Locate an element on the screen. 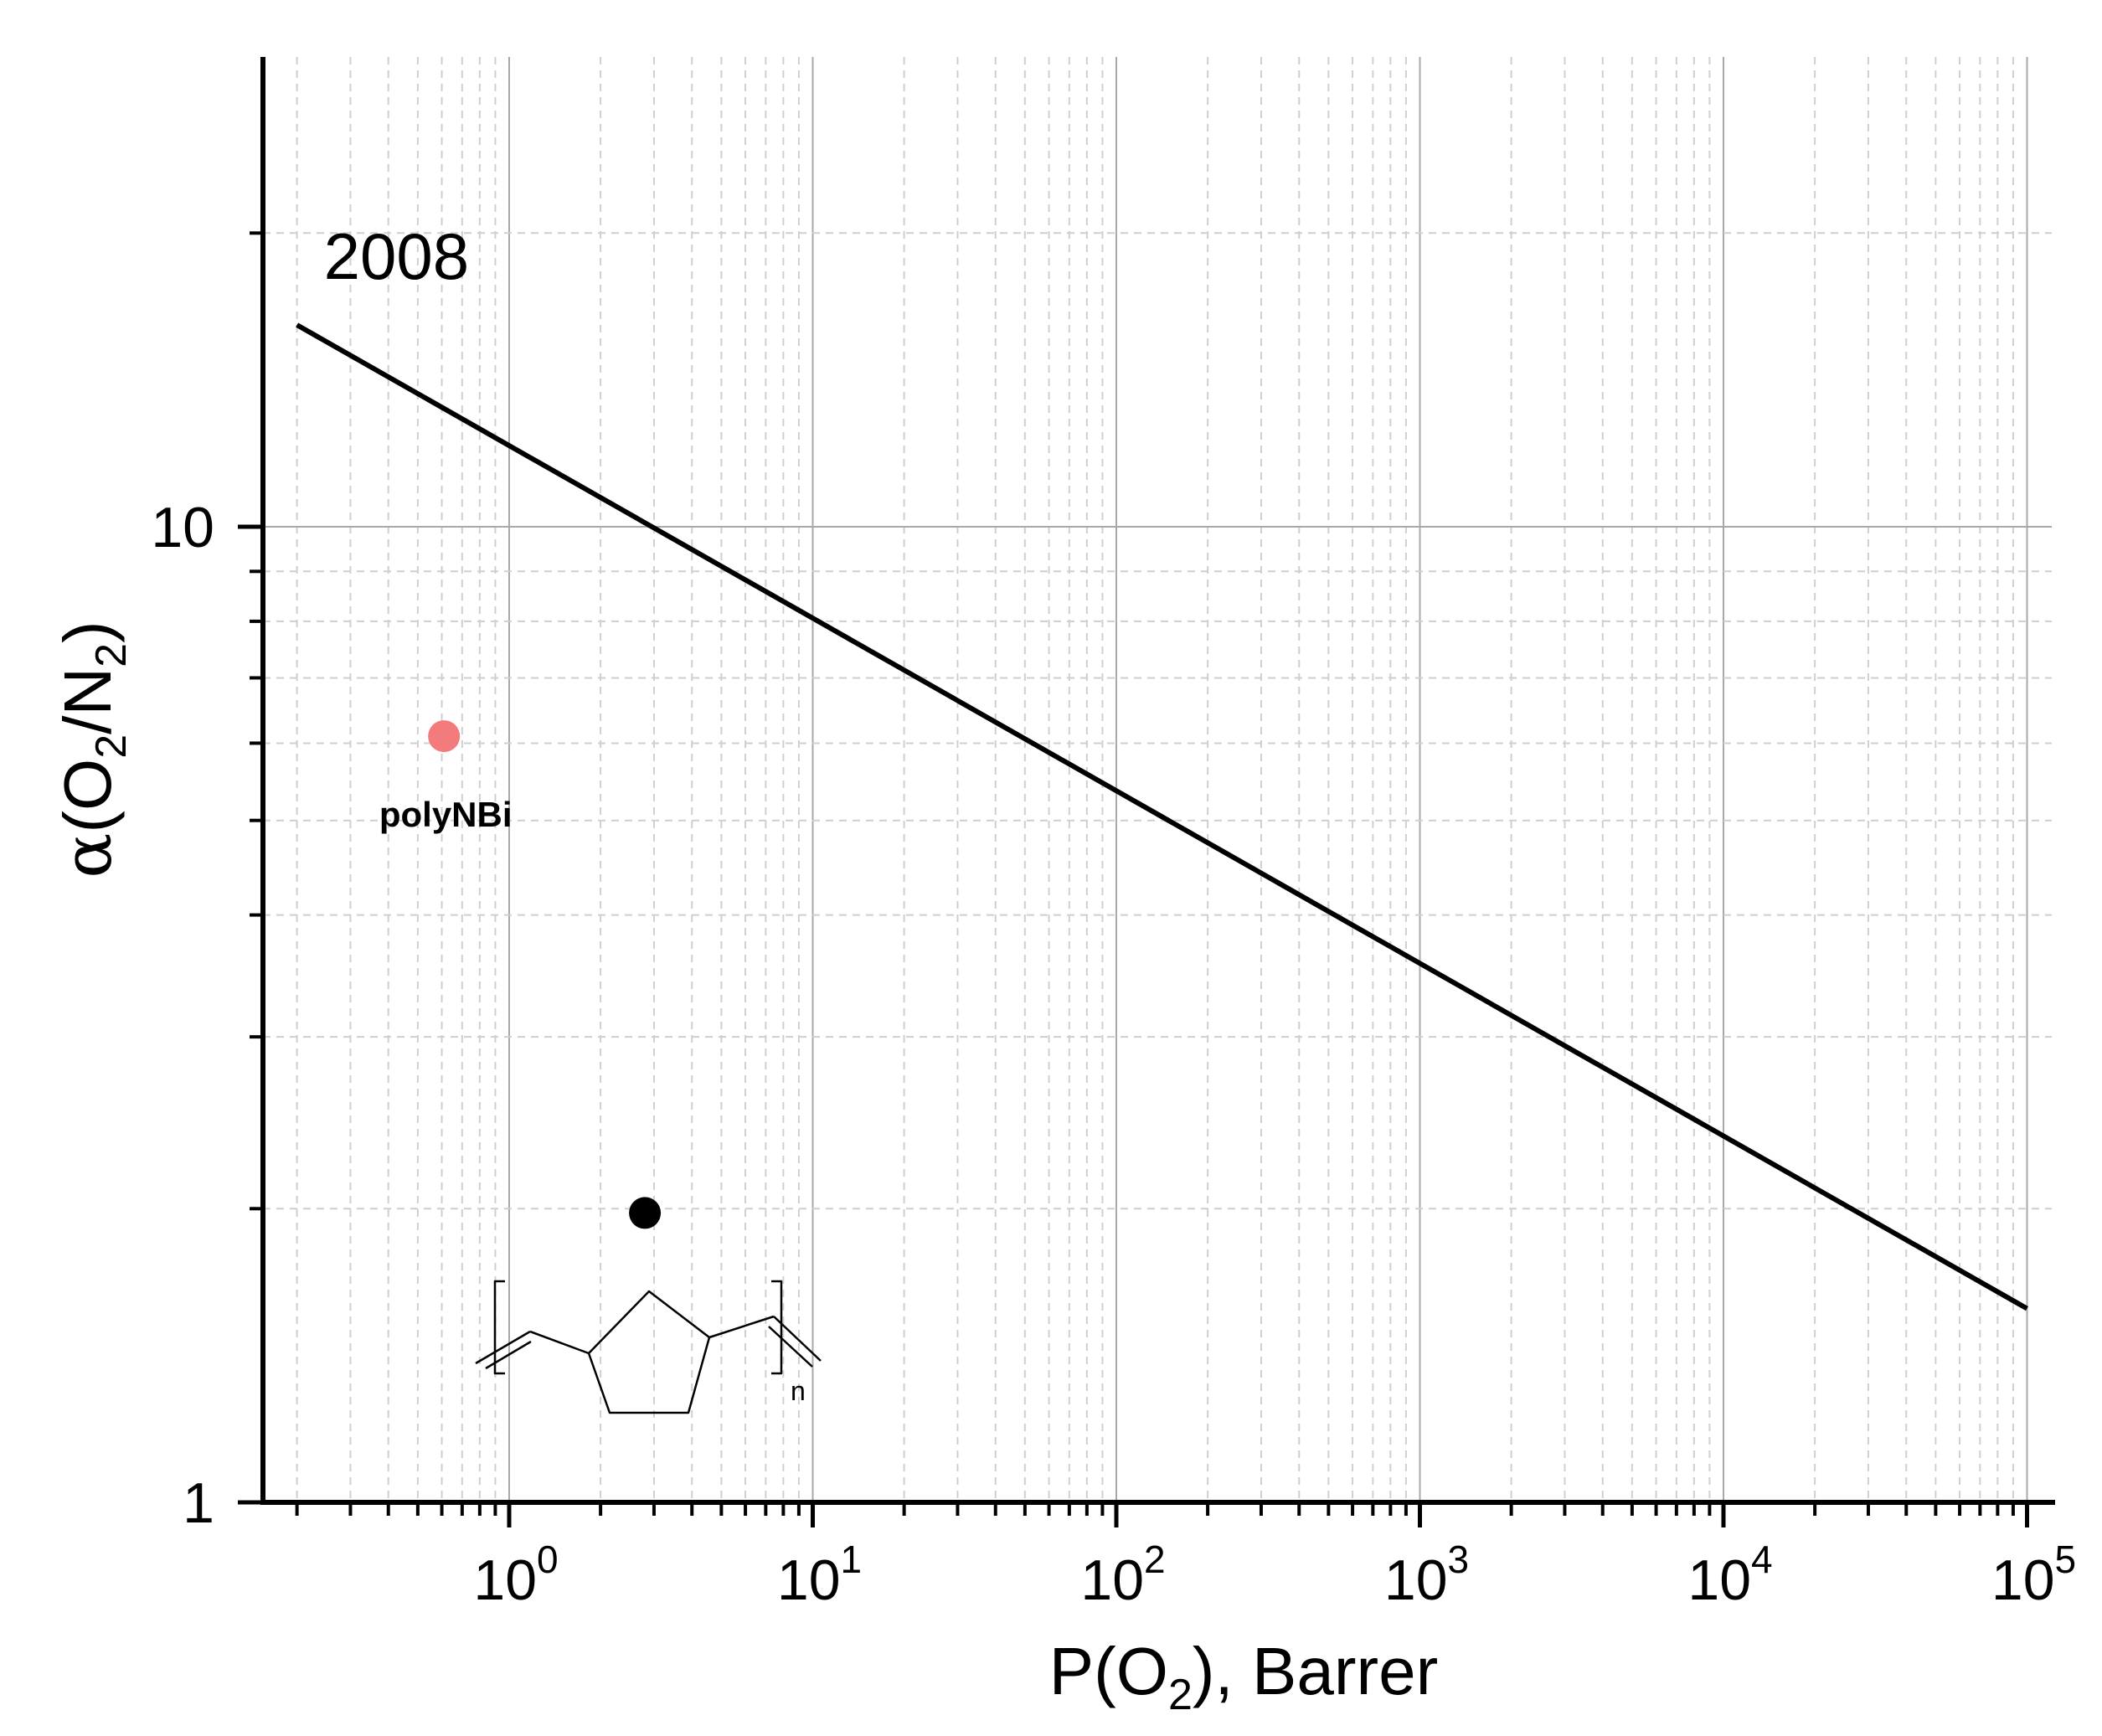 Image resolution: width=2102 pixels, height=1736 pixels. y-axis-title-subscript-2: 2 is located at coordinates (111, 655).